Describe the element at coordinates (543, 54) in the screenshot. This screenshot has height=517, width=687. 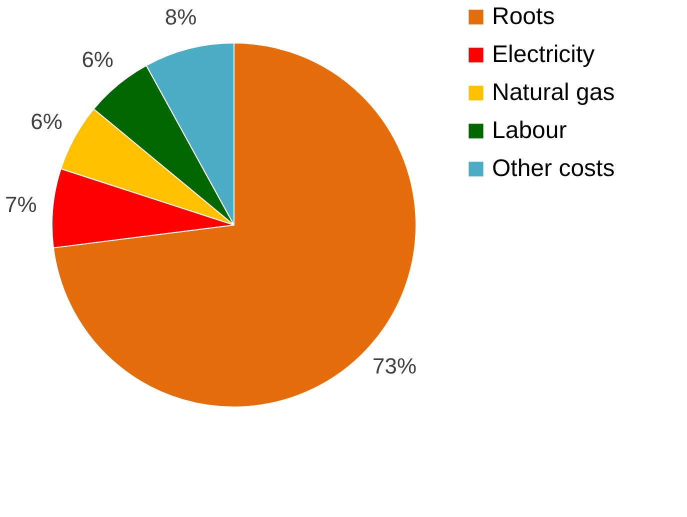
I see `legend-label: Electricity` at that location.